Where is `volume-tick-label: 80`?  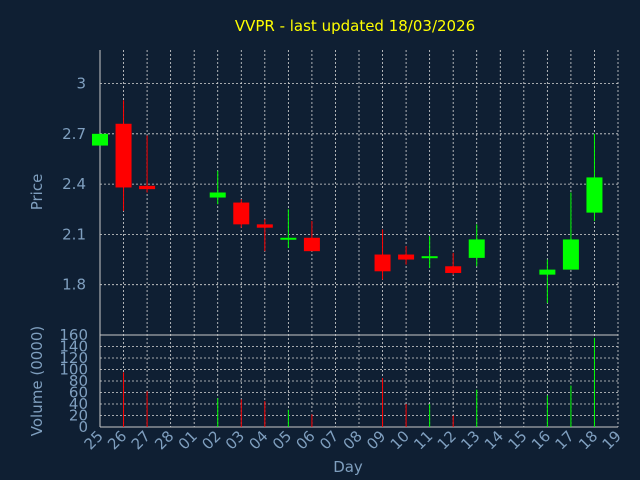
volume-tick-label: 80 is located at coordinates (78, 381).